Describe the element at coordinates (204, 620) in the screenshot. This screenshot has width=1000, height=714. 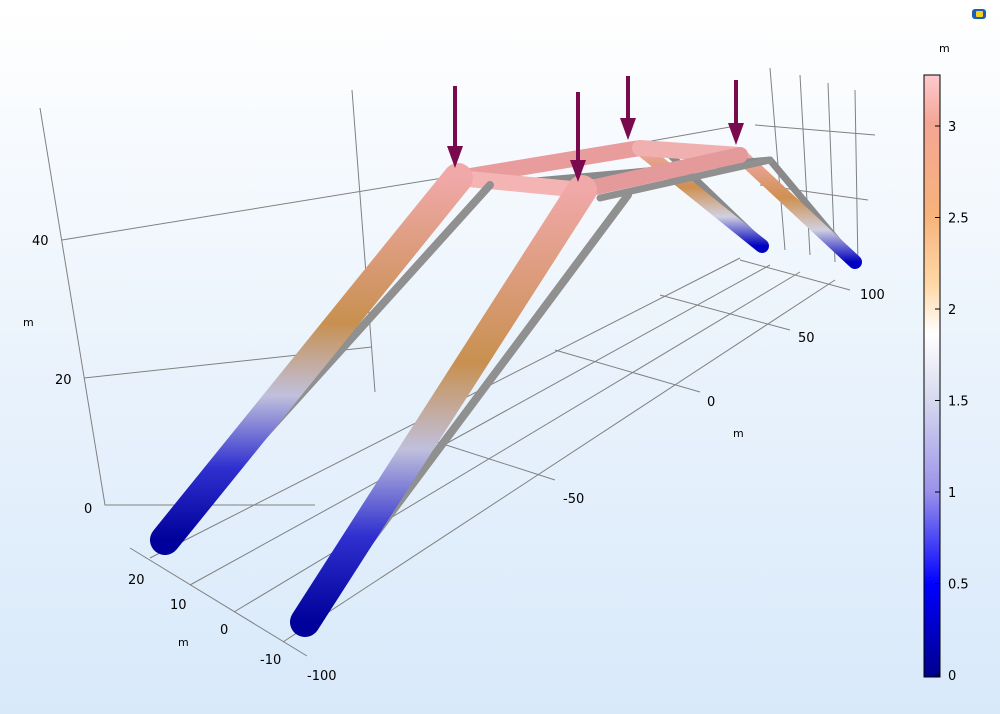
I see `y-axis-labels: 20 10 0 -10 m` at that location.